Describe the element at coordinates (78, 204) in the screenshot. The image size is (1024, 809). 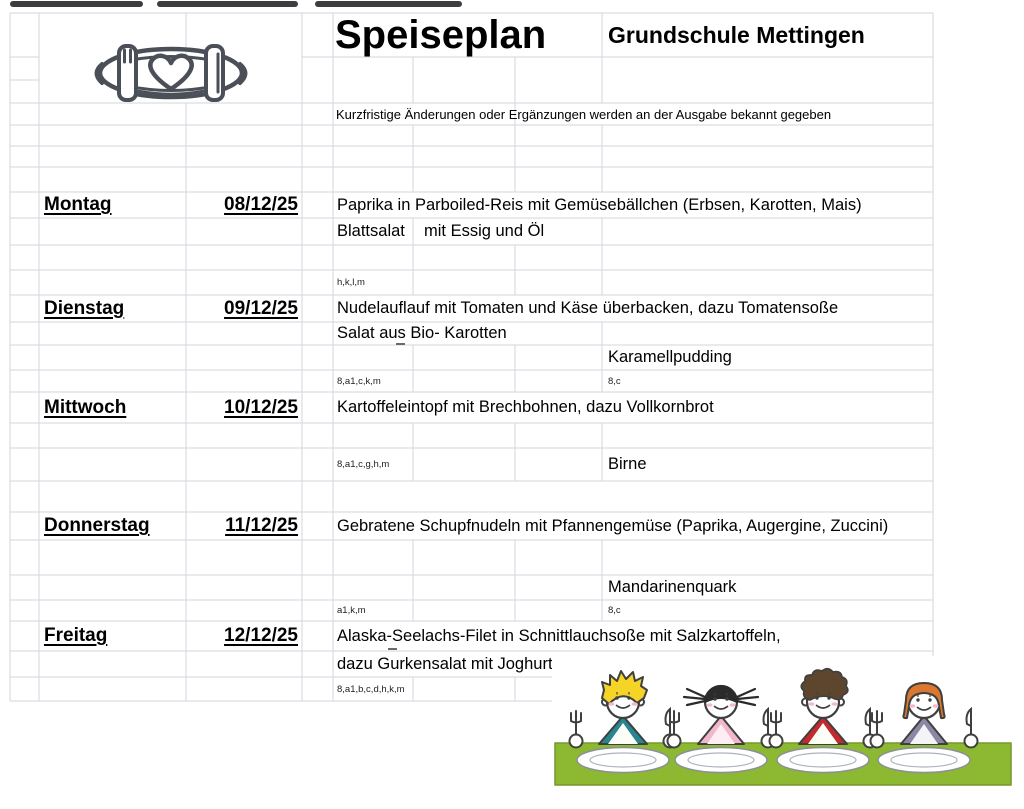
I see `day-name: Montag` at that location.